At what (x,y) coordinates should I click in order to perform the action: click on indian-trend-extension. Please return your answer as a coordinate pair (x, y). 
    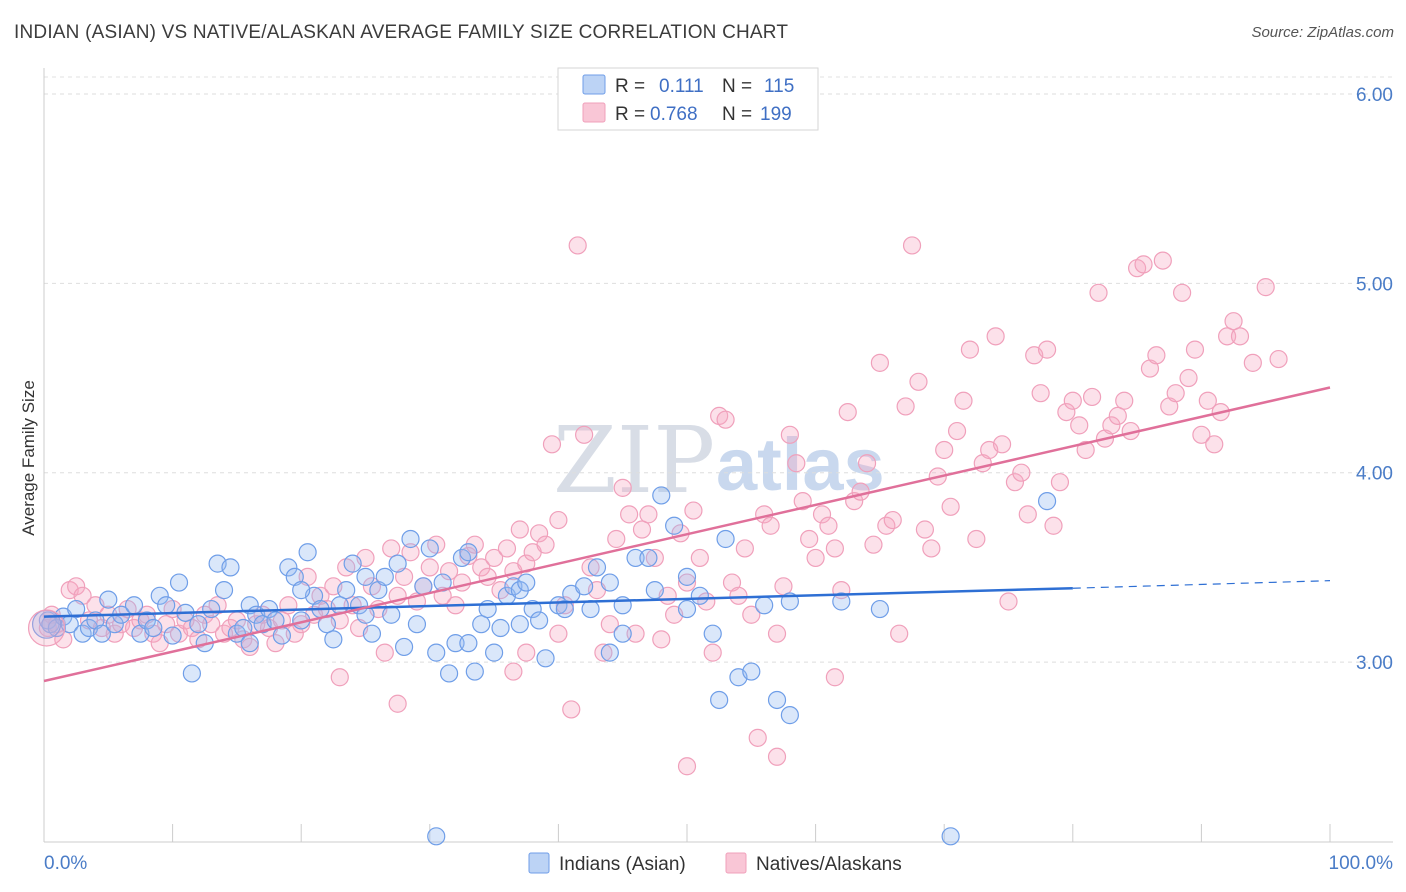
    Looking at the image, I should click on (1201, 584).